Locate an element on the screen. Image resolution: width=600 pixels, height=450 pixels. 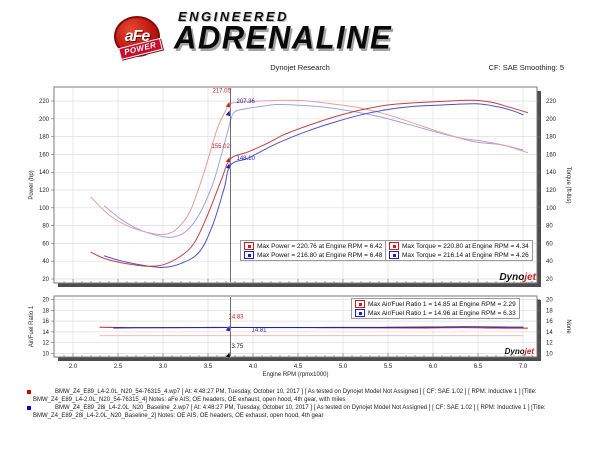
svg-text: 5.0 is located at coordinates (343, 367).